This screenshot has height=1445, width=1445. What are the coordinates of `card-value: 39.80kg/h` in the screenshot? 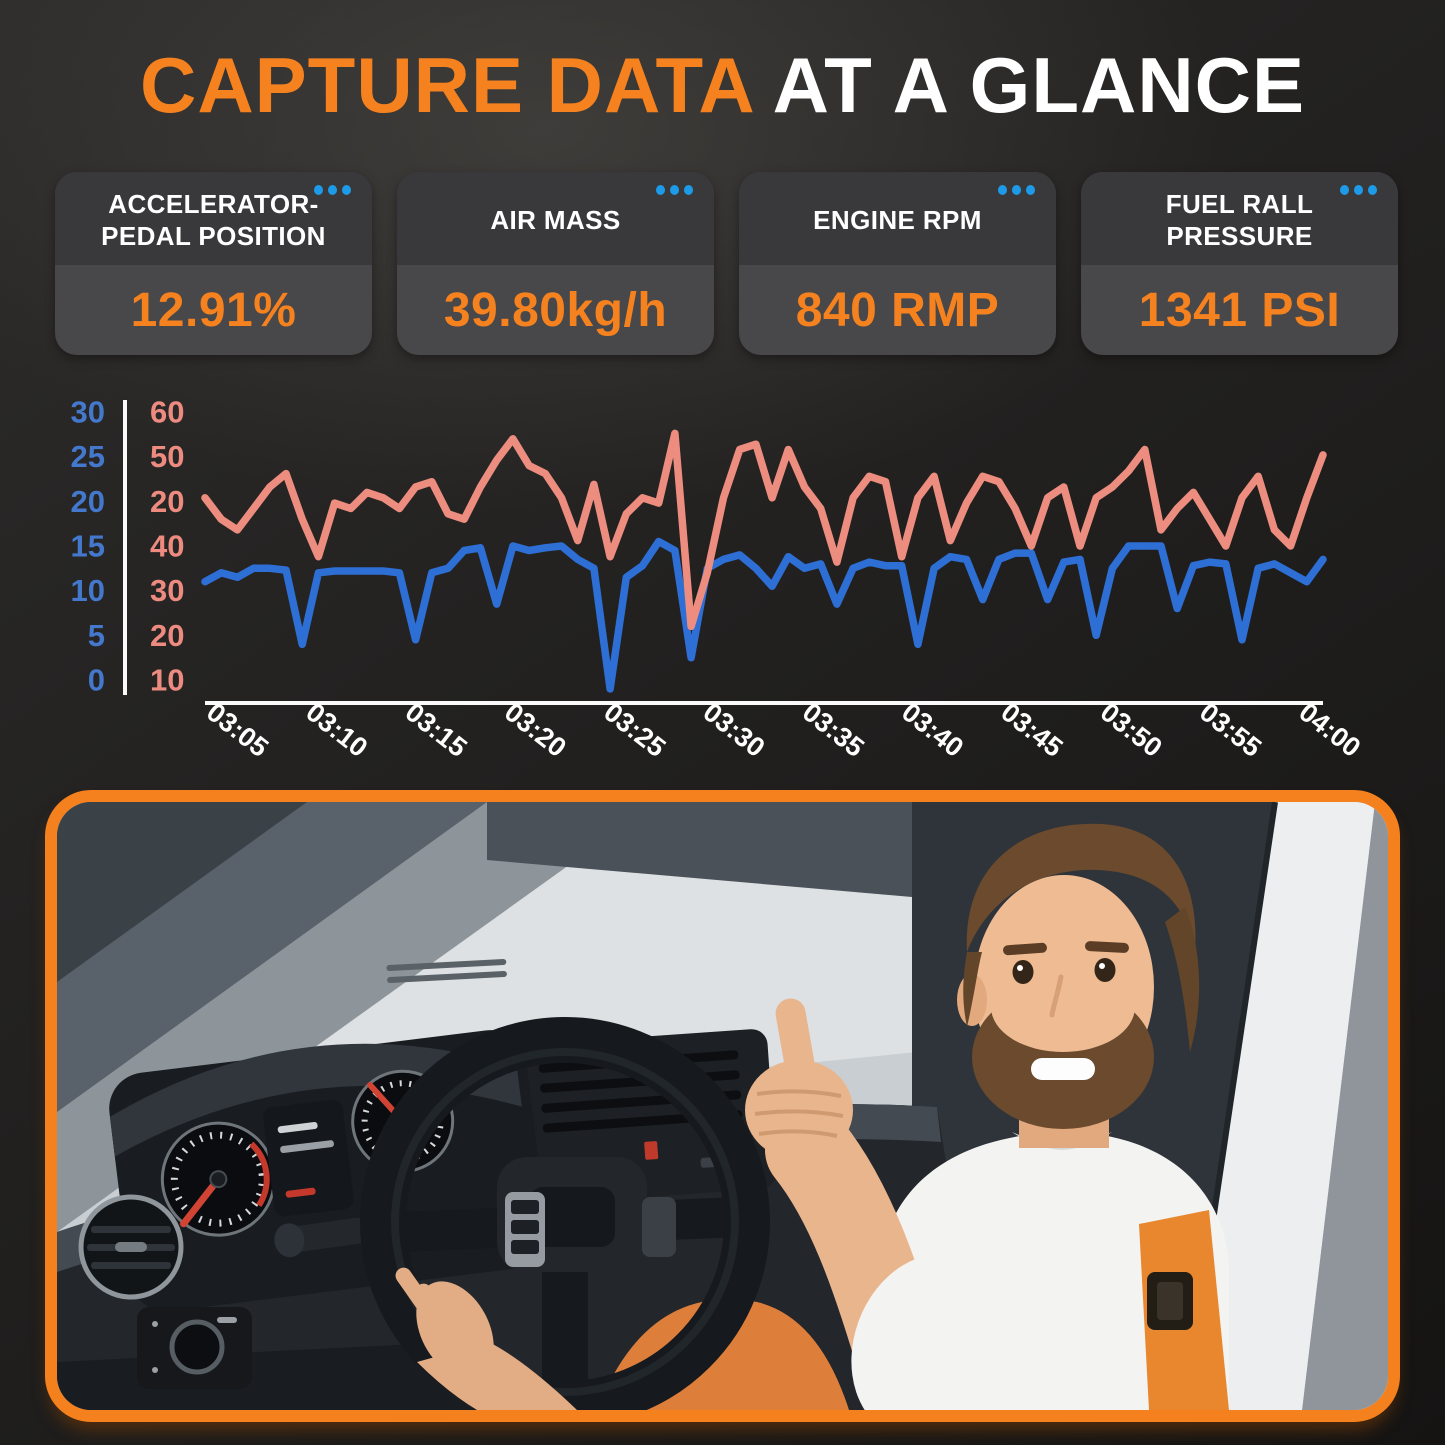 It's located at (555, 310).